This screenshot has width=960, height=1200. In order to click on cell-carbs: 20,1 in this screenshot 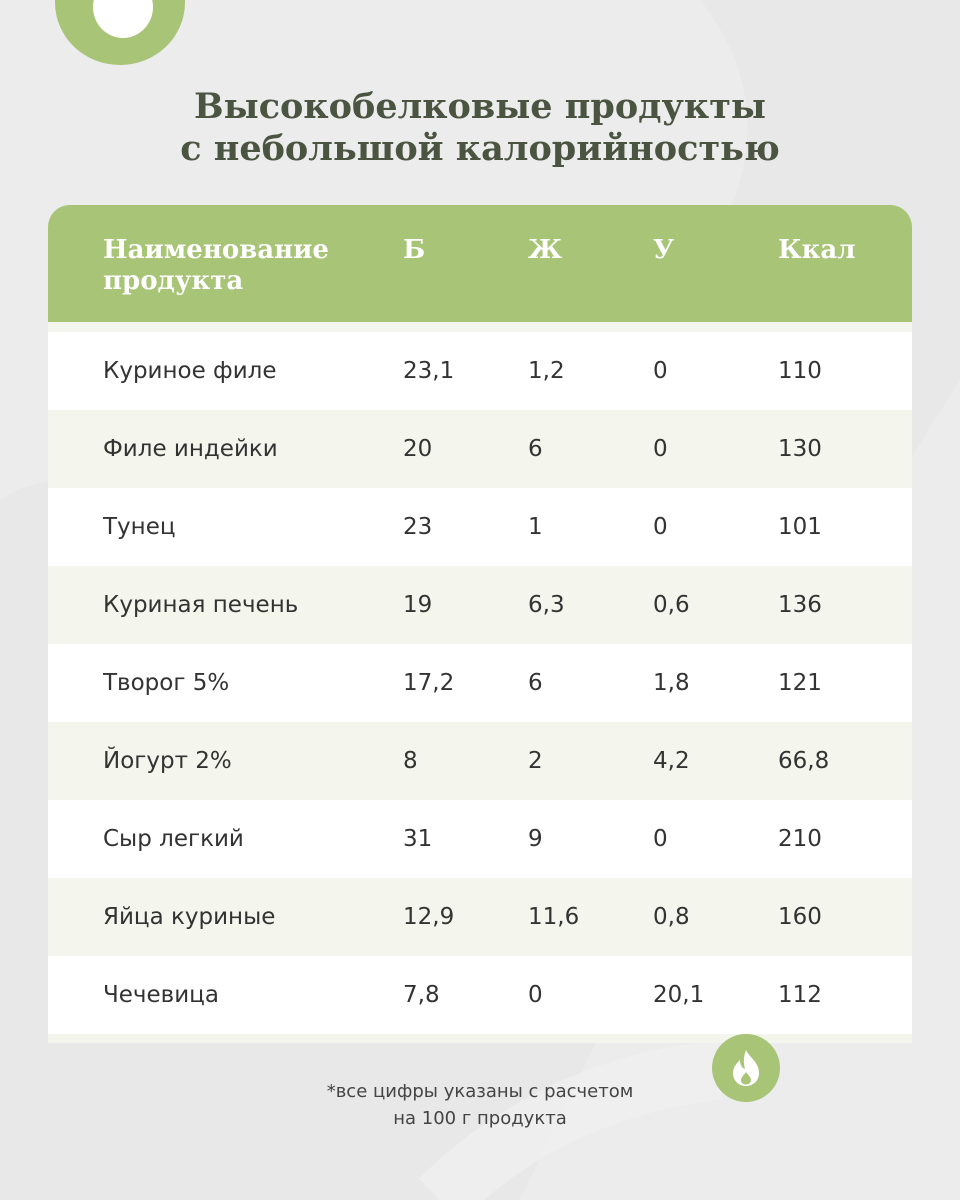, I will do `click(679, 995)`.